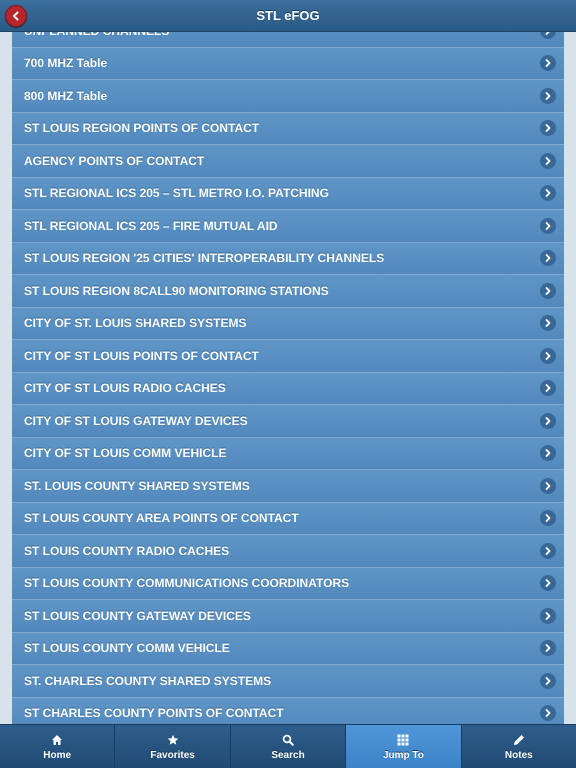  Describe the element at coordinates (288, 486) in the screenshot. I see `list-item: ST. LOUIS COUNTY SHARED SYSTEMS` at that location.